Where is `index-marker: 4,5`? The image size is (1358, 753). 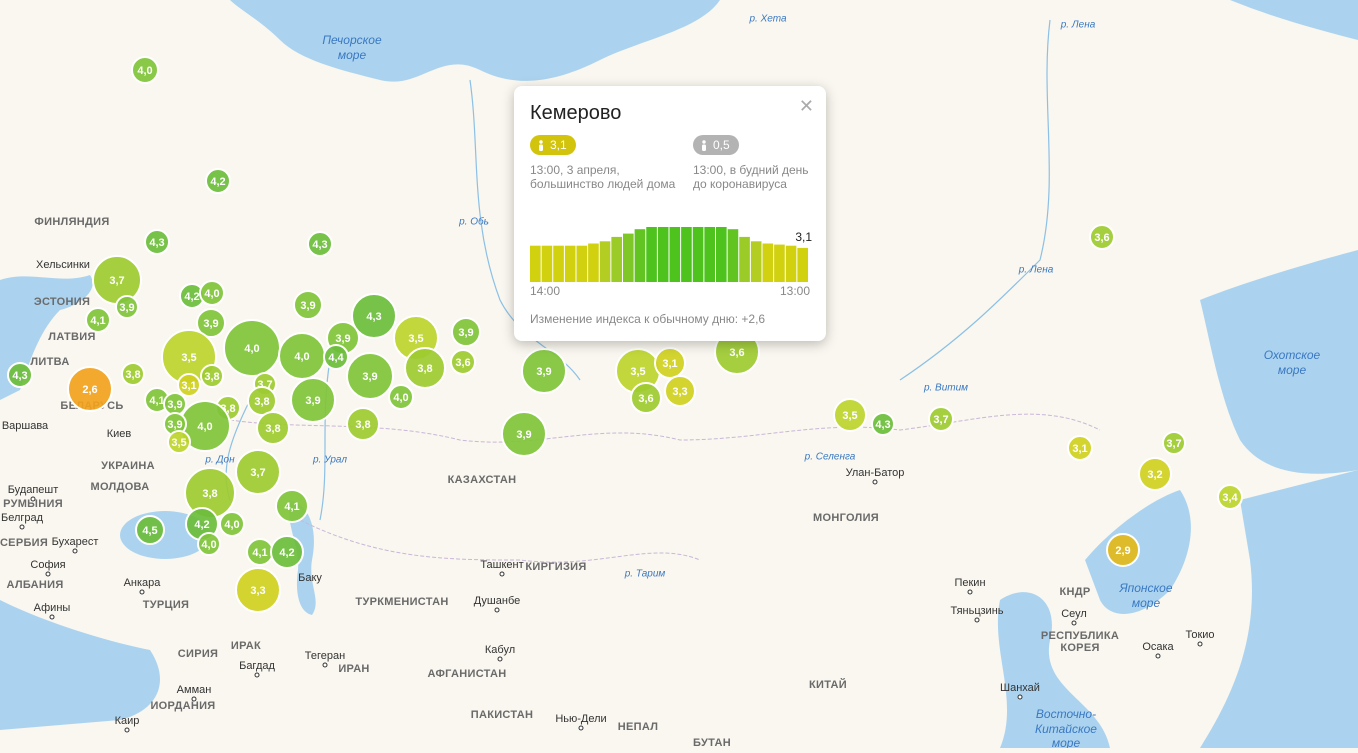 index-marker: 4,5 is located at coordinates (150, 530).